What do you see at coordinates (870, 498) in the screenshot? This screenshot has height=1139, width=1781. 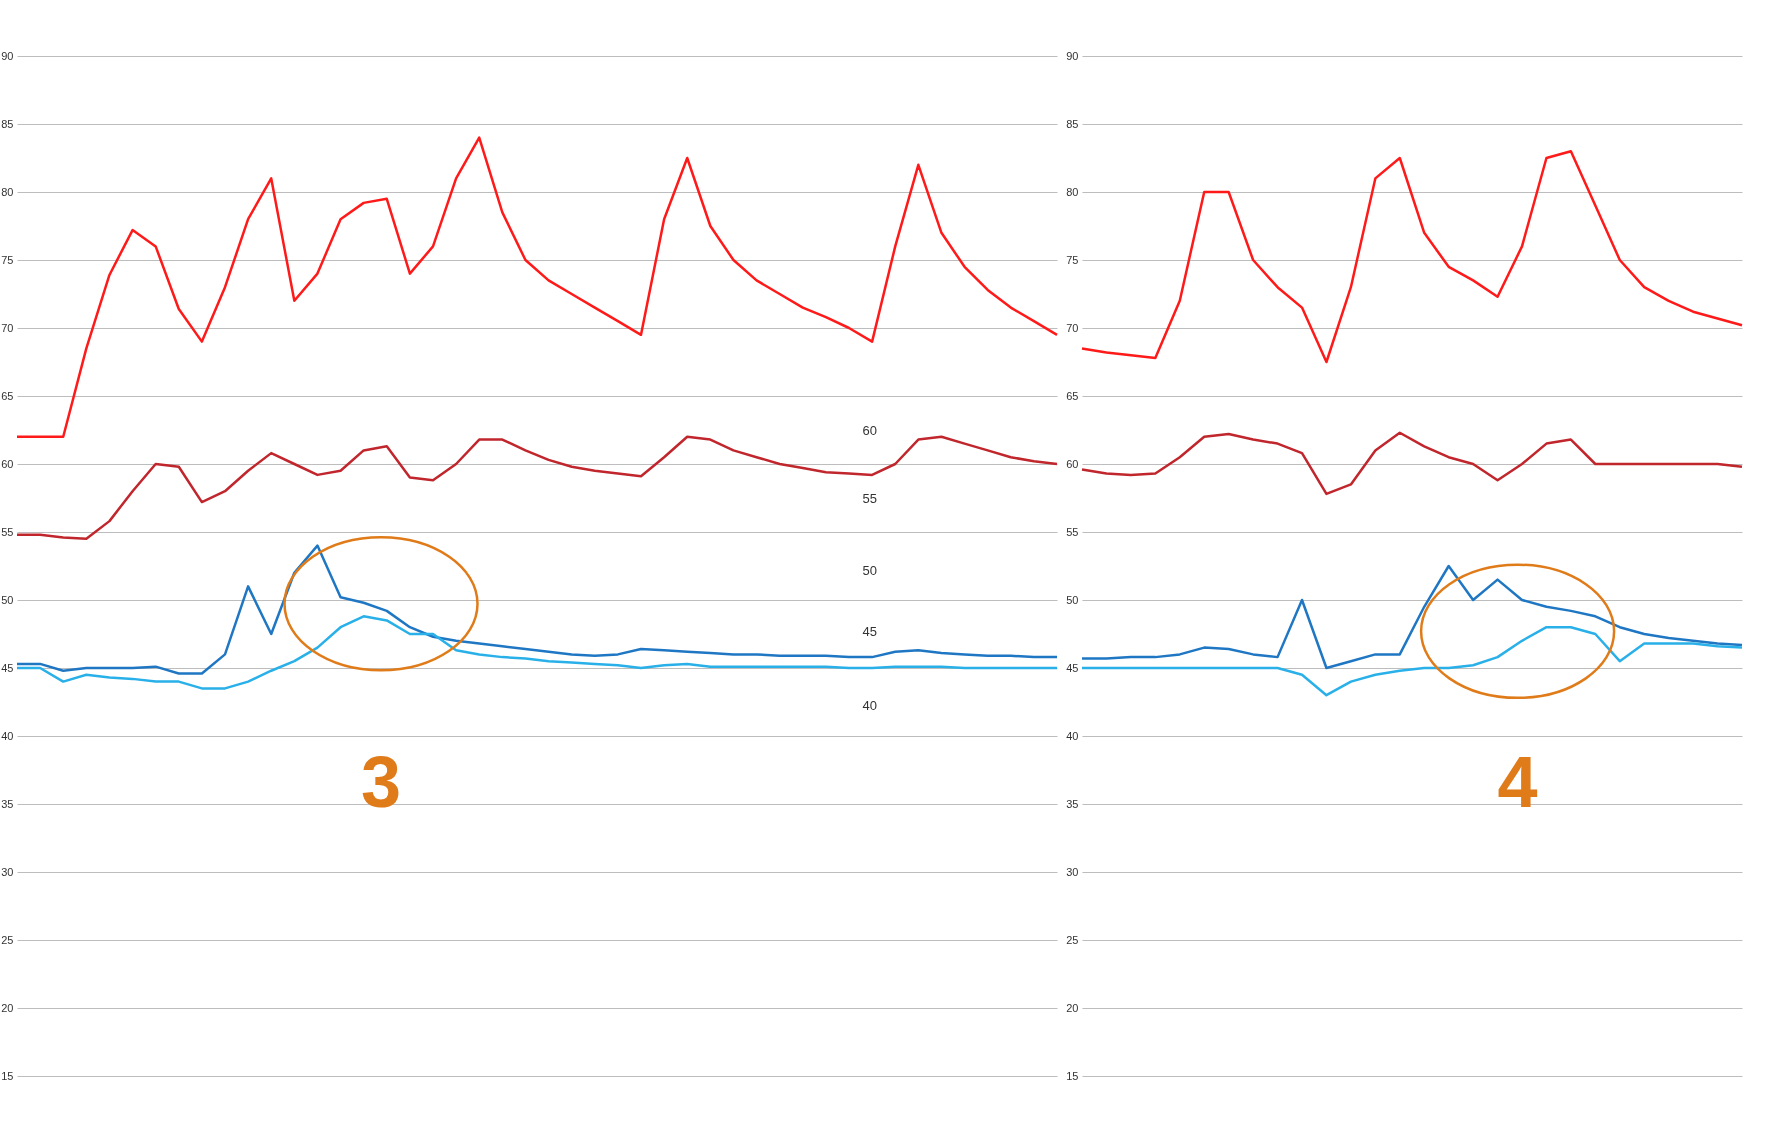 I see `annotation: 55` at bounding box center [870, 498].